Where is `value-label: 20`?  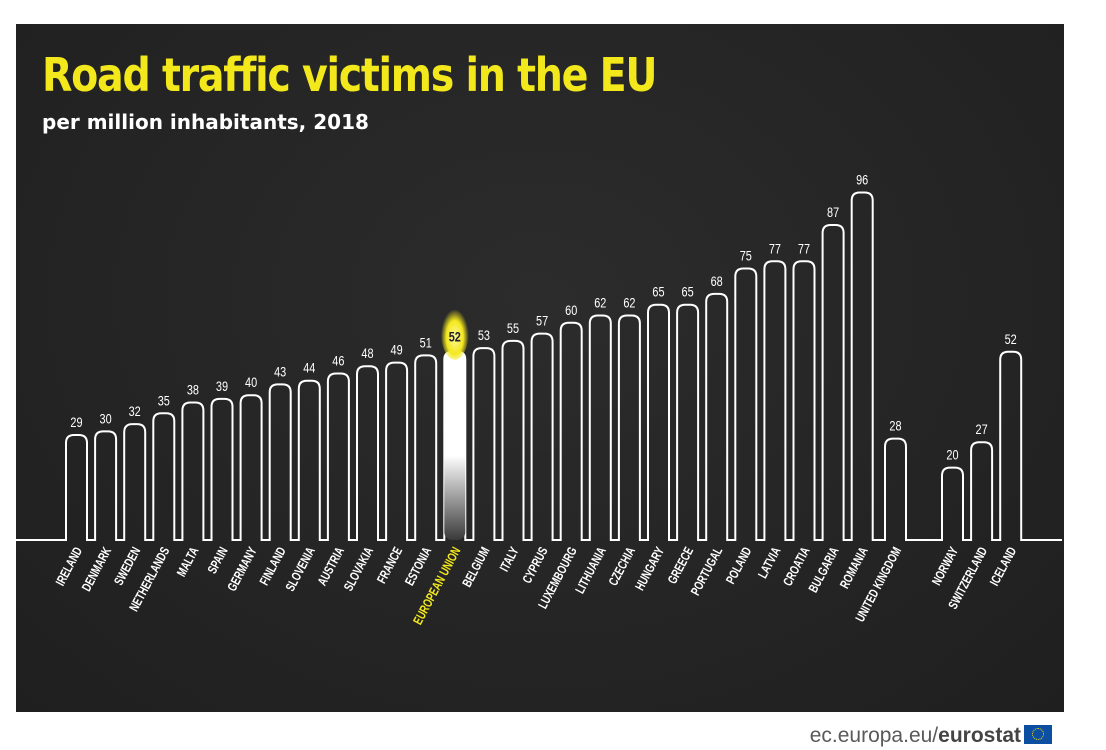 value-label: 20 is located at coordinates (952, 455).